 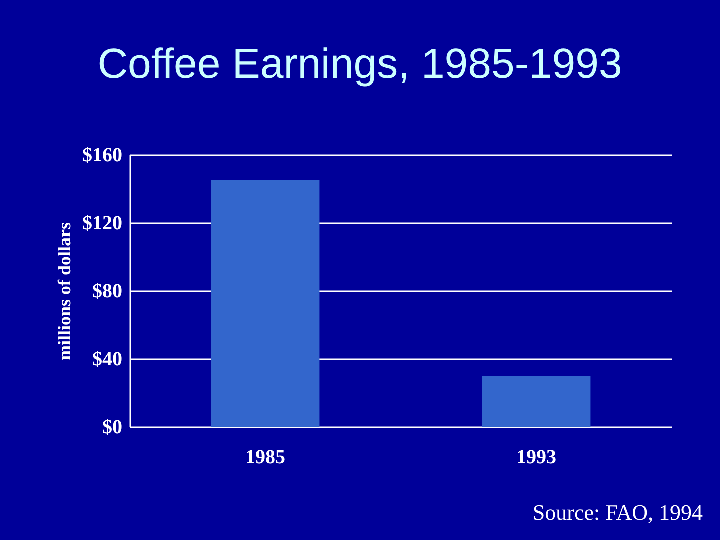 I want to click on source-note: Source: FAO, 1994, so click(x=617, y=512).